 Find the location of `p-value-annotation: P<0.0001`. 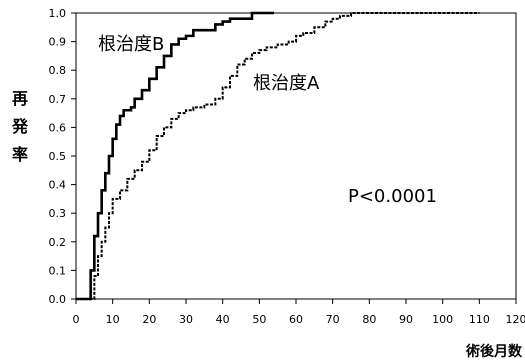

p-value-annotation: P<0.0001 is located at coordinates (392, 196).